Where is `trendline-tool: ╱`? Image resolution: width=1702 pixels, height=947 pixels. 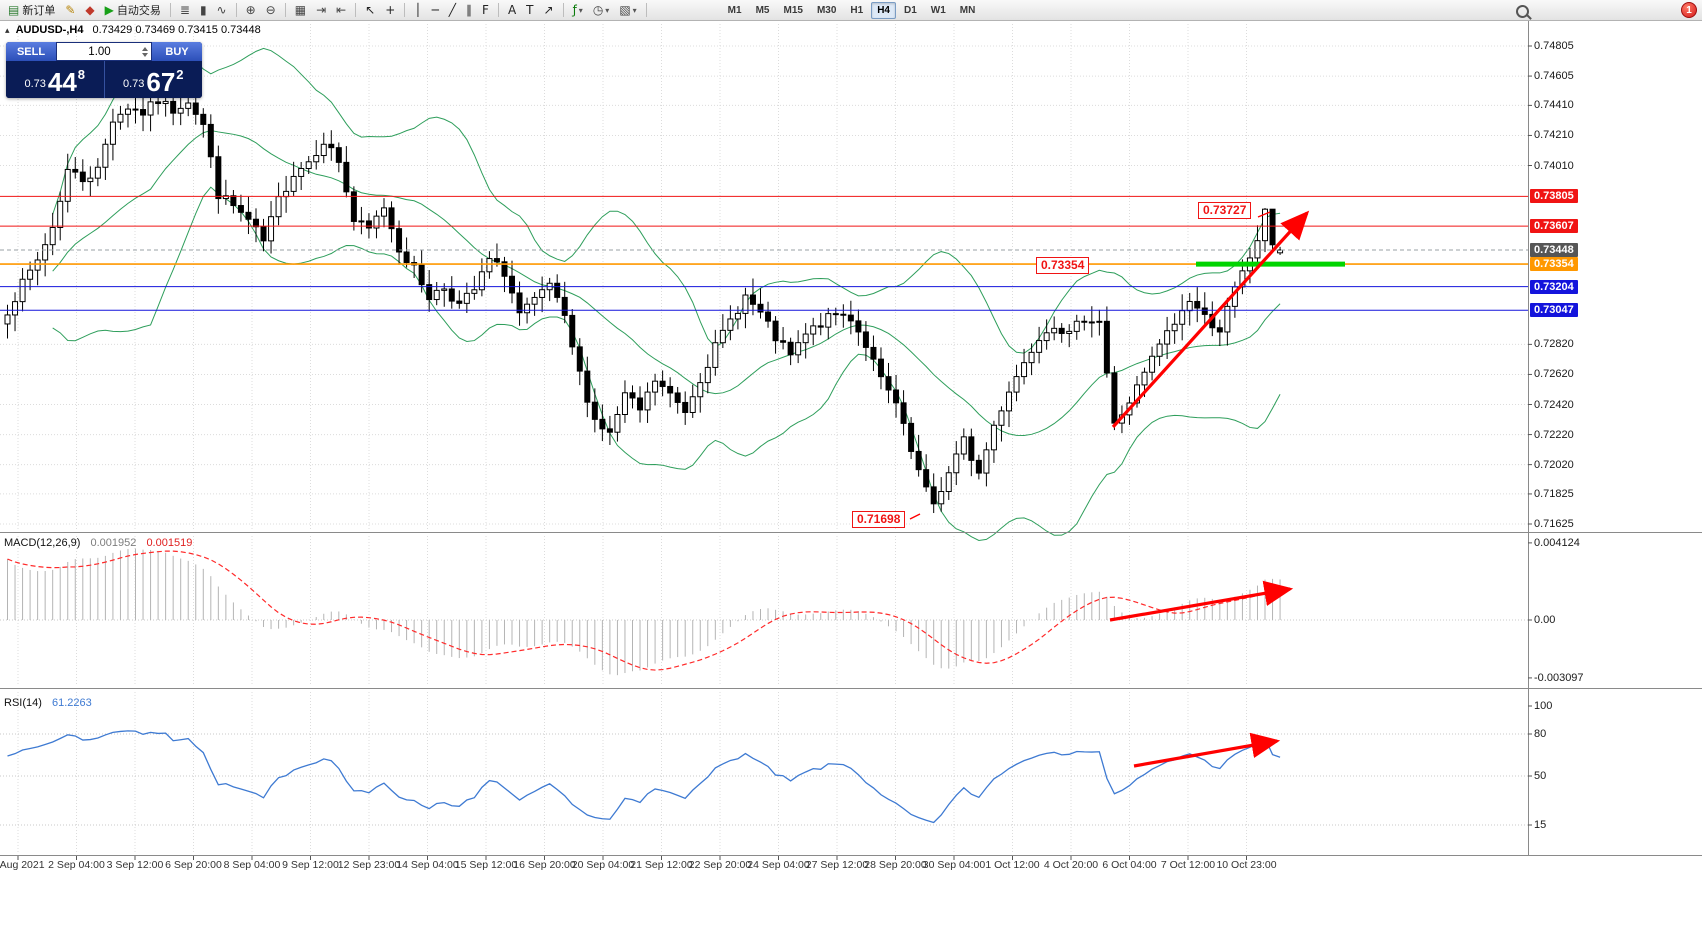 trendline-tool: ╱ is located at coordinates (452, 10).